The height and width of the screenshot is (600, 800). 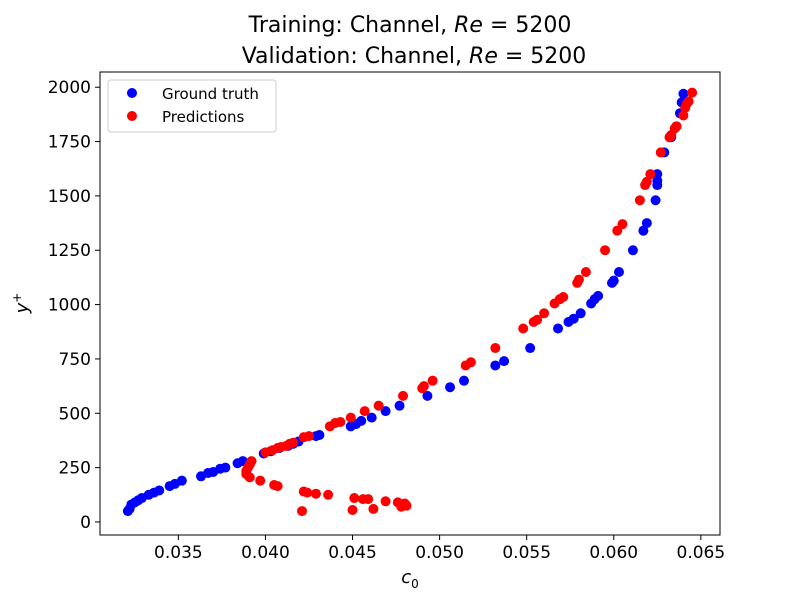 What do you see at coordinates (21, 304) in the screenshot?
I see `y-axis-label: y+` at bounding box center [21, 304].